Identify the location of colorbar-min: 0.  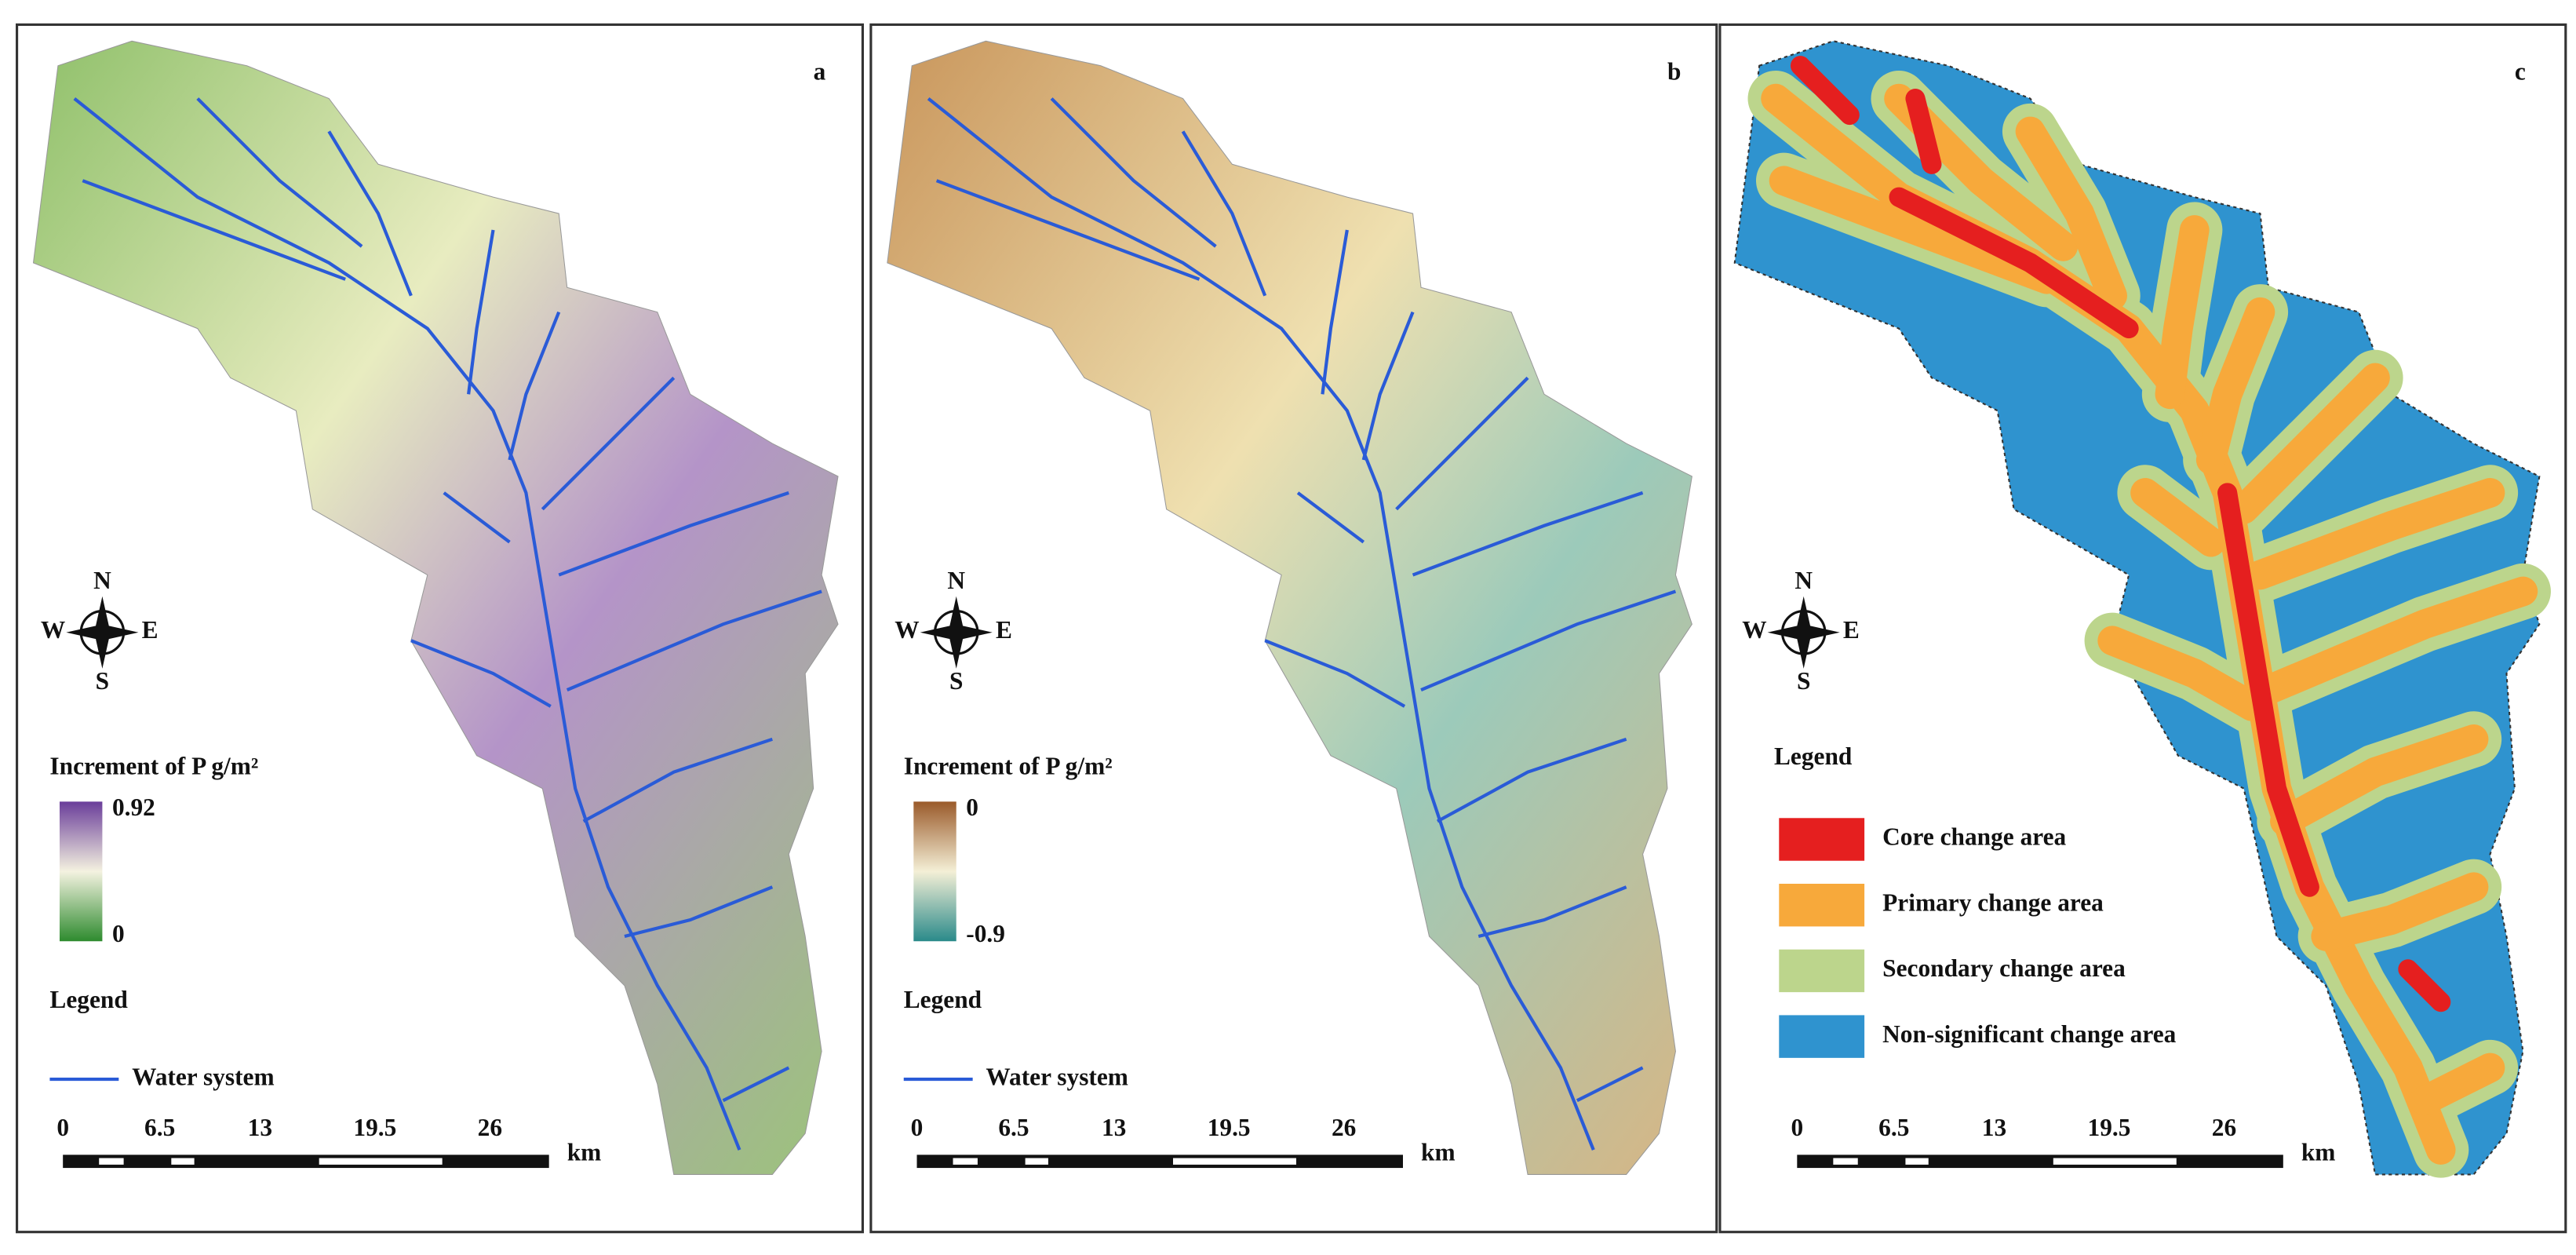
(118, 934).